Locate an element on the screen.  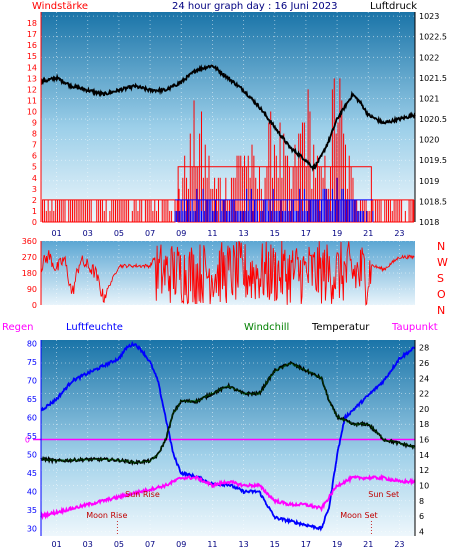
wind-speed-tick: 3 is located at coordinates (34, 189).